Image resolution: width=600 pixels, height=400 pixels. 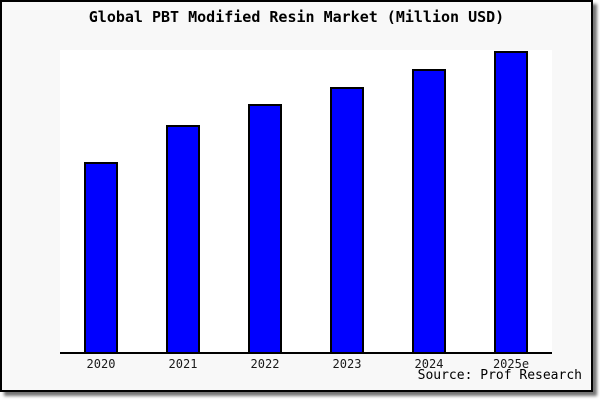 I want to click on bar-2021, so click(x=183, y=238).